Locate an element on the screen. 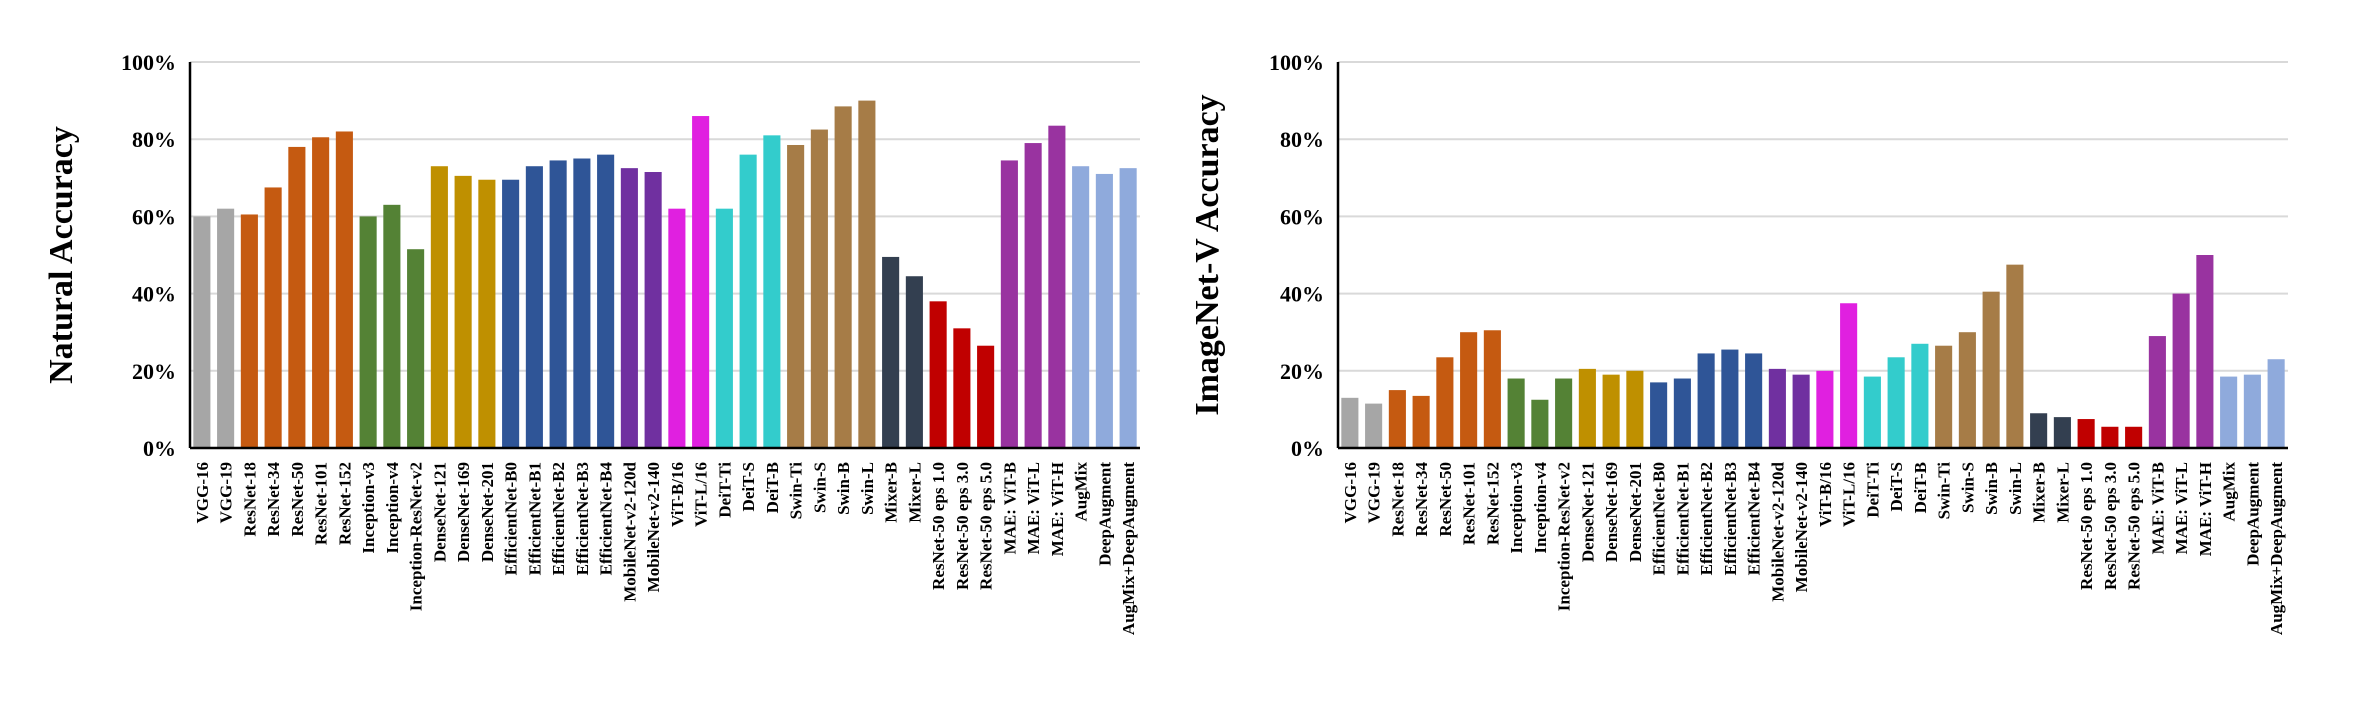 The image size is (2376, 715). y-tick-label: 60% is located at coordinates (1302, 216).